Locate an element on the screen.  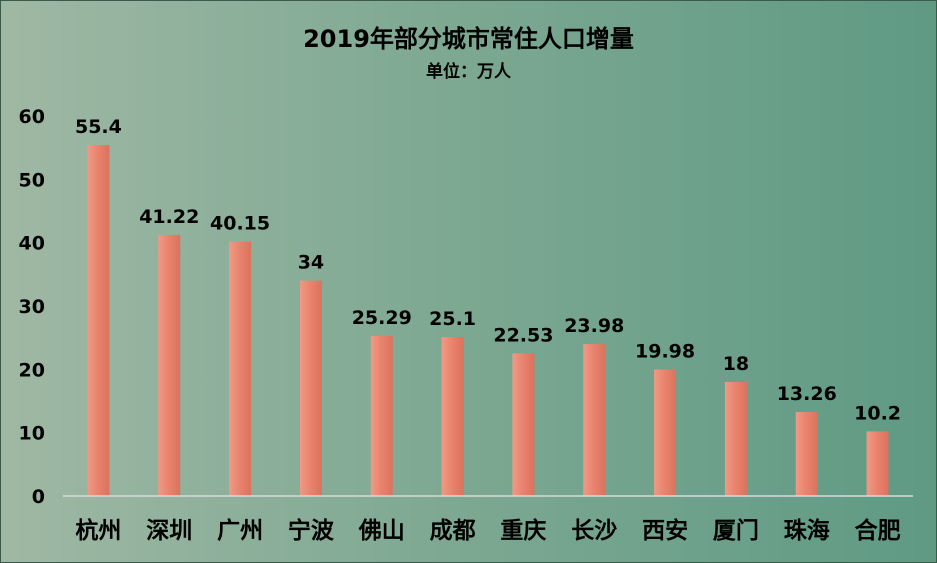
data-label: 40.15 is located at coordinates (240, 224).